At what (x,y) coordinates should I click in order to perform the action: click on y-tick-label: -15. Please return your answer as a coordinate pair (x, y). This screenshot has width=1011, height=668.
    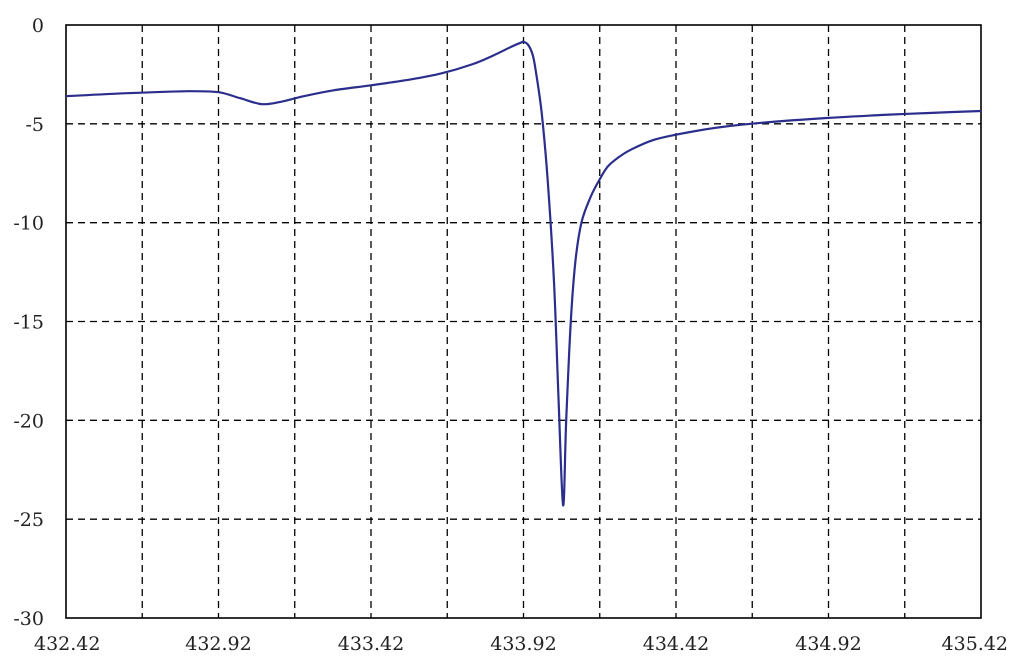
    Looking at the image, I should click on (28, 323).